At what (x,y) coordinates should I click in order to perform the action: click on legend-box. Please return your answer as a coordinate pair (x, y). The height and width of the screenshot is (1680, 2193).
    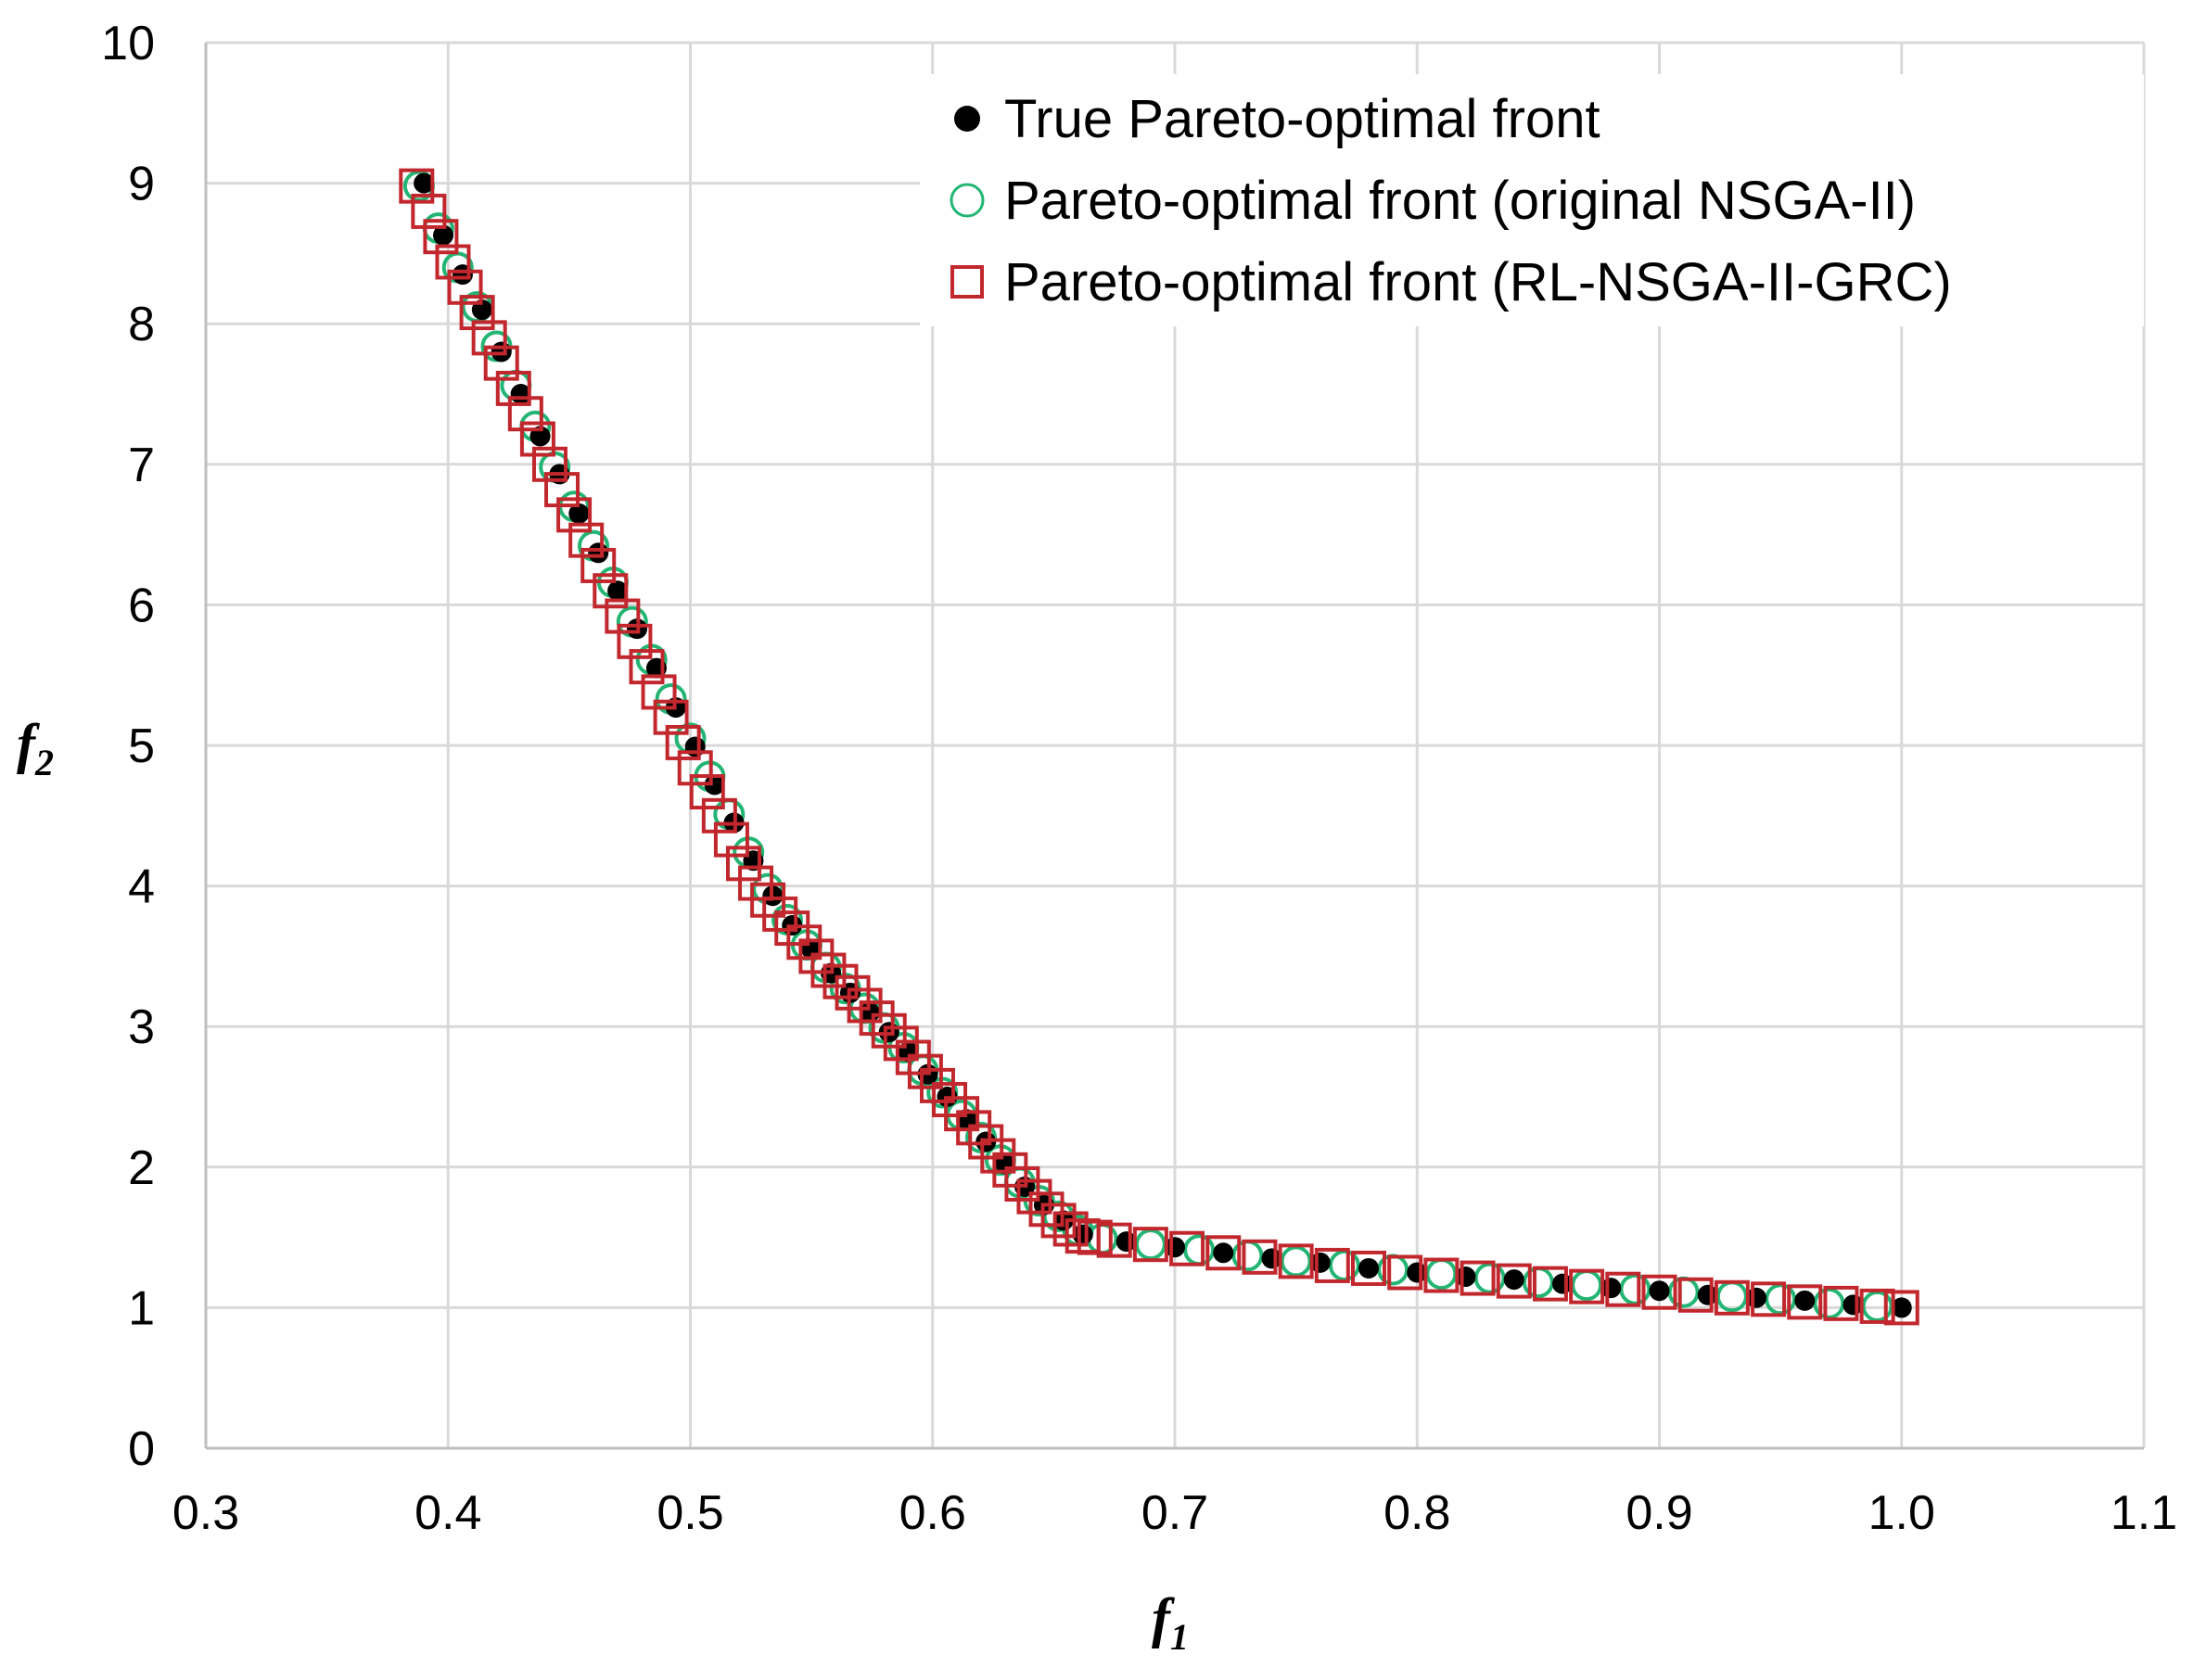
    Looking at the image, I should click on (1532, 200).